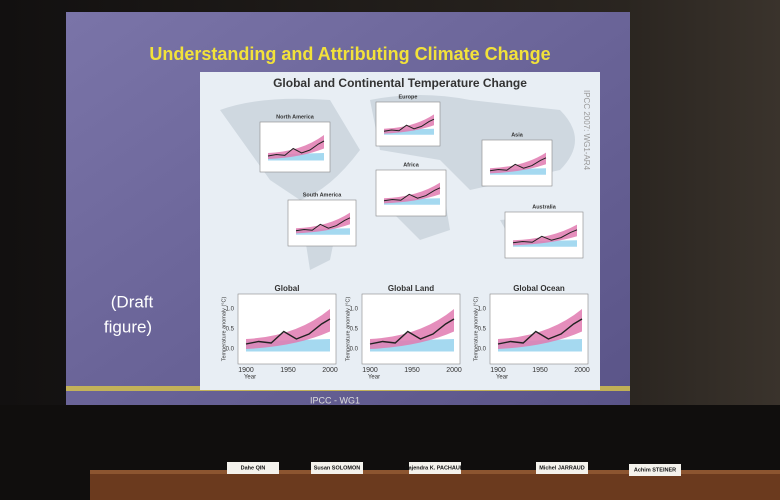  Describe the element at coordinates (295, 117) in the screenshot. I see `panel-label: North America` at that location.